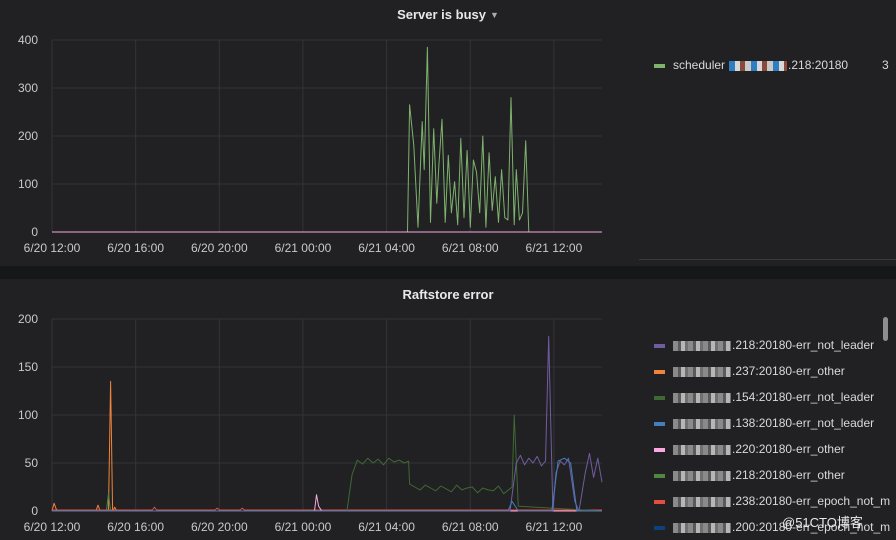 The height and width of the screenshot is (540, 896). What do you see at coordinates (803, 397) in the screenshot?
I see `legend-suffix: .154:20180-err_not_leader` at bounding box center [803, 397].